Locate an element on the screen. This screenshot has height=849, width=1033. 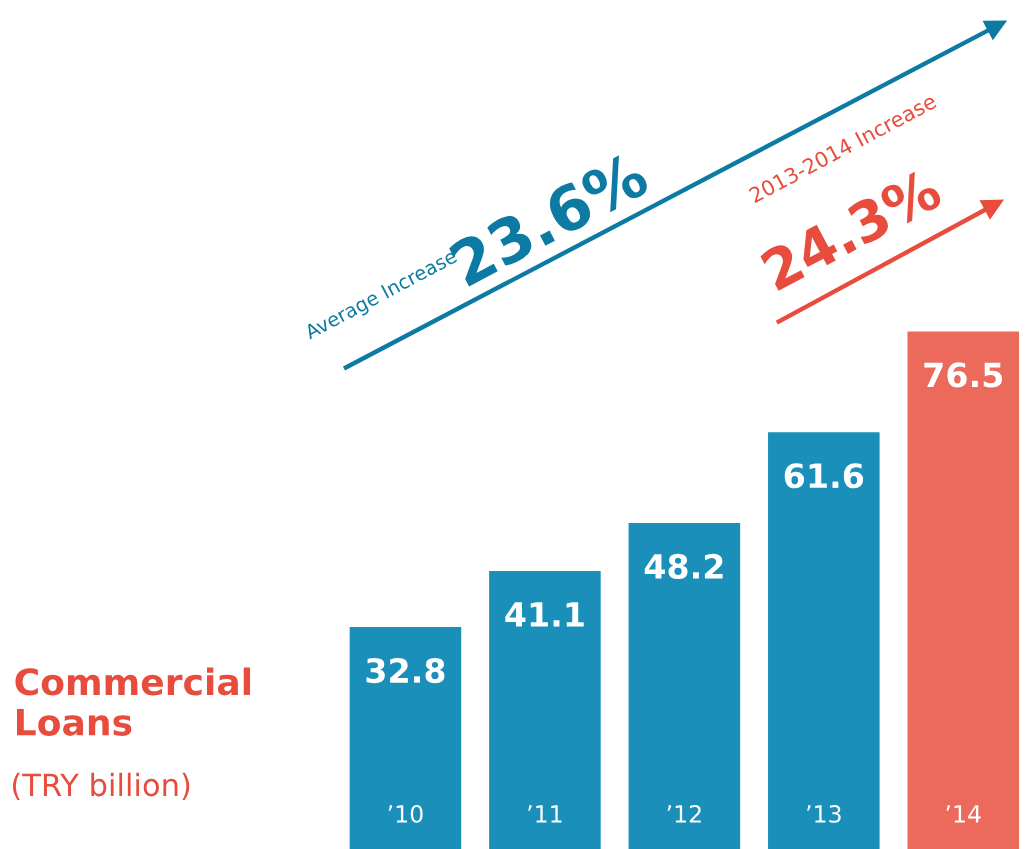
x-tick-label: ’12 is located at coordinates (684, 813).